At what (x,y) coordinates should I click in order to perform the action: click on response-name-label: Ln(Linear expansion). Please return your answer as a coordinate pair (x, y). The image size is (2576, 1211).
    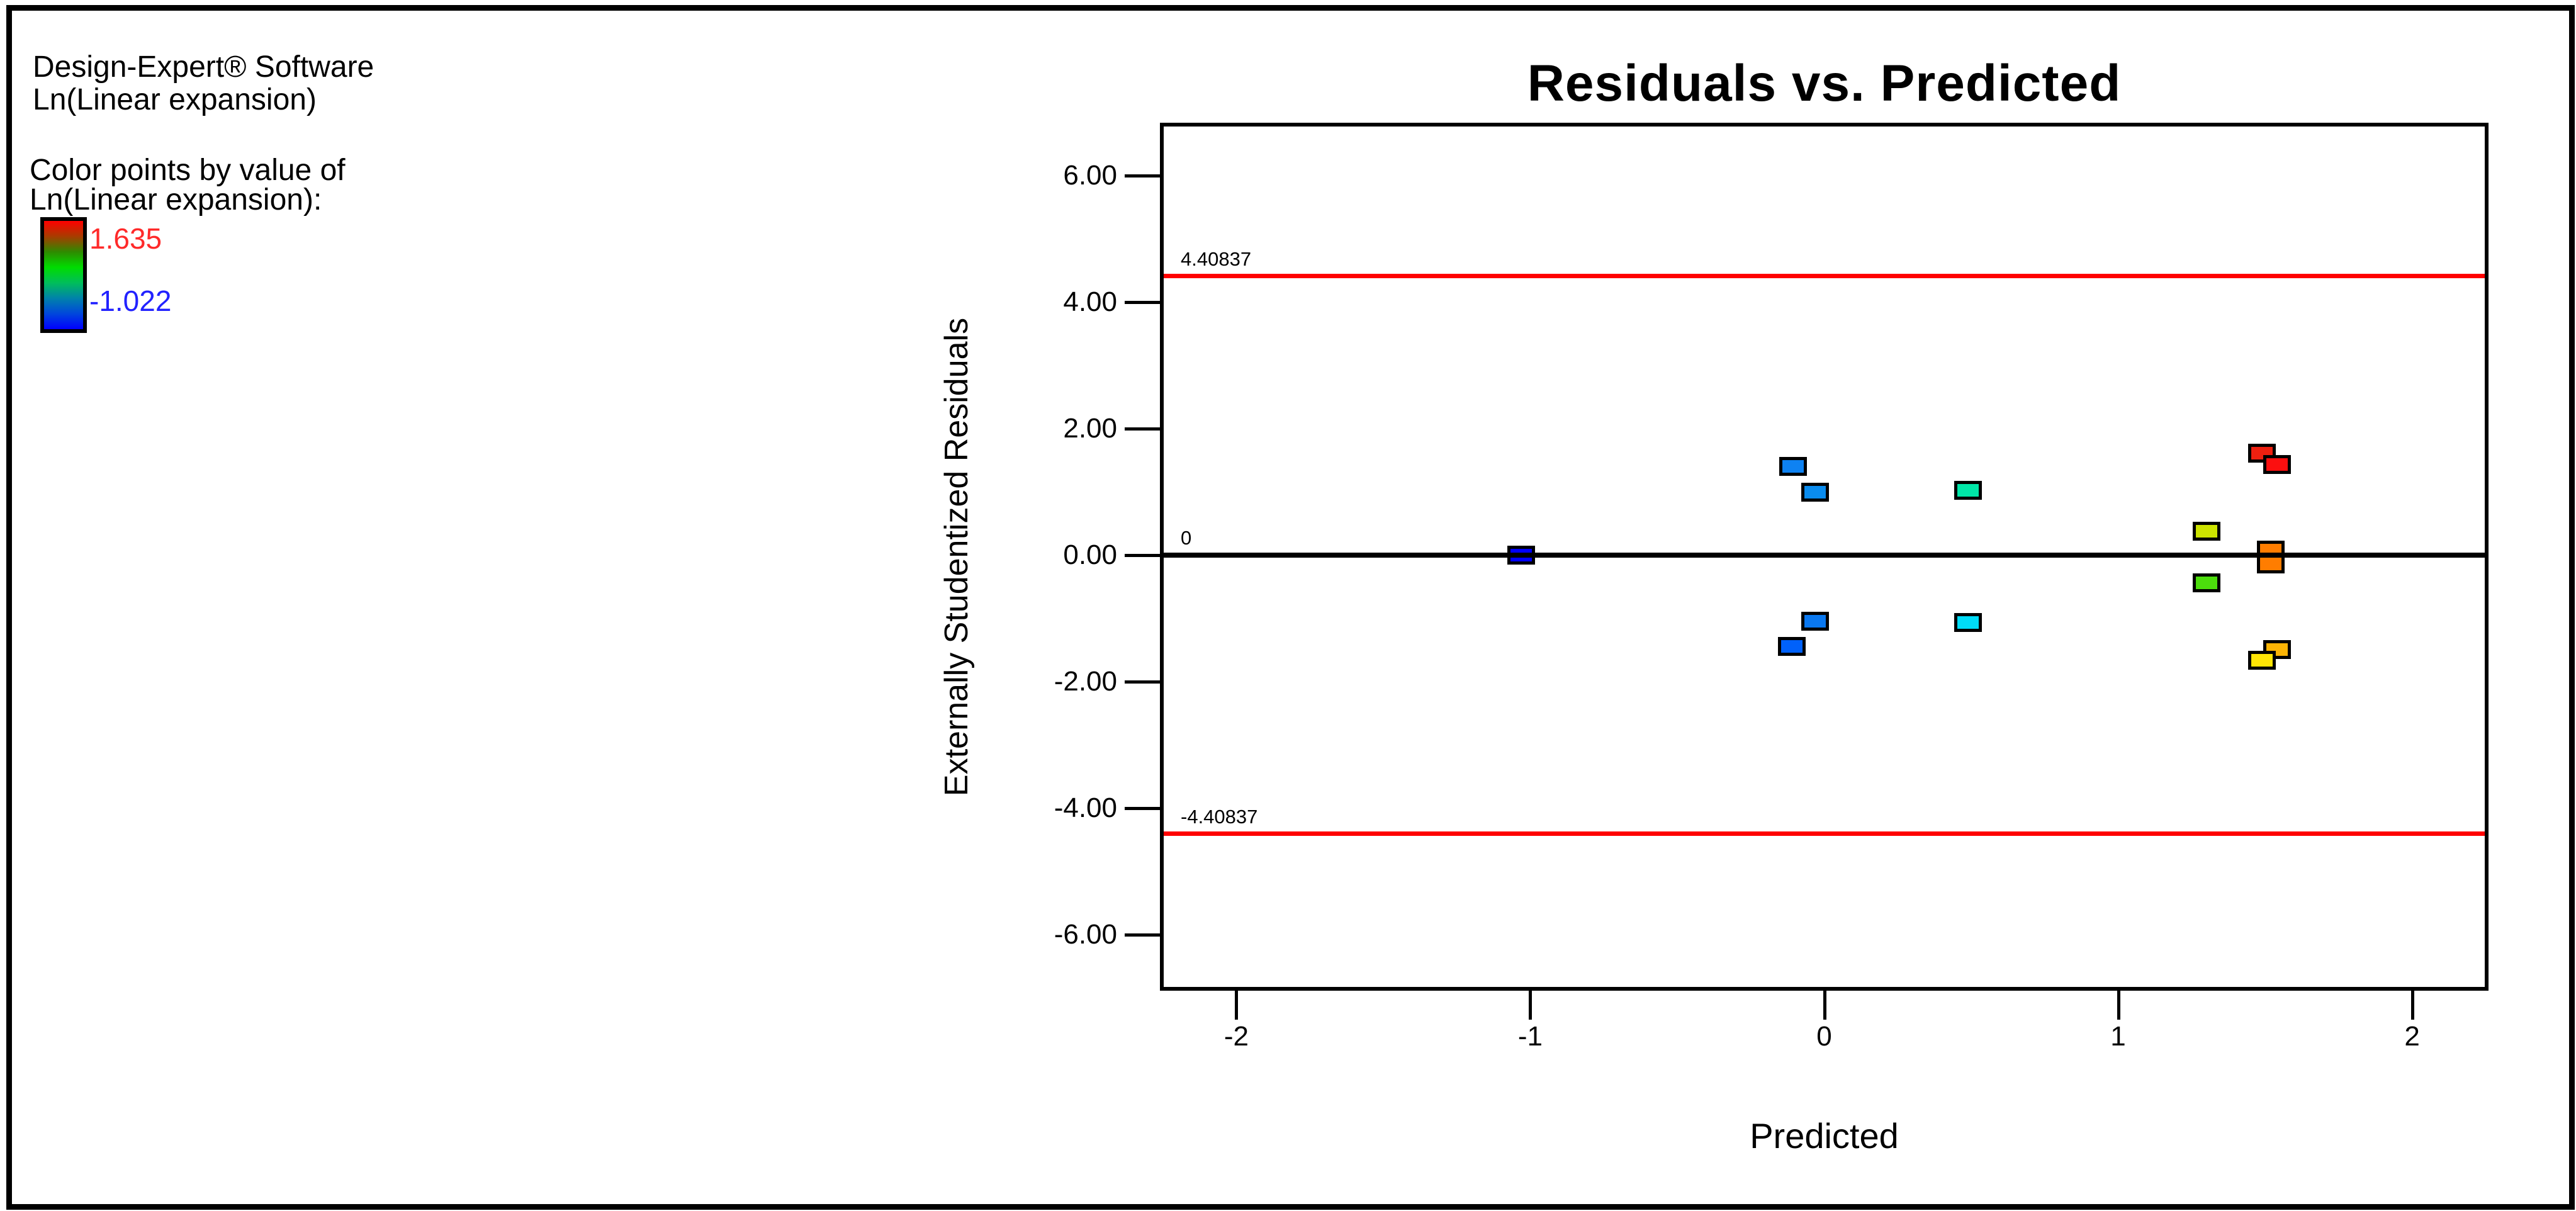
    Looking at the image, I should click on (175, 99).